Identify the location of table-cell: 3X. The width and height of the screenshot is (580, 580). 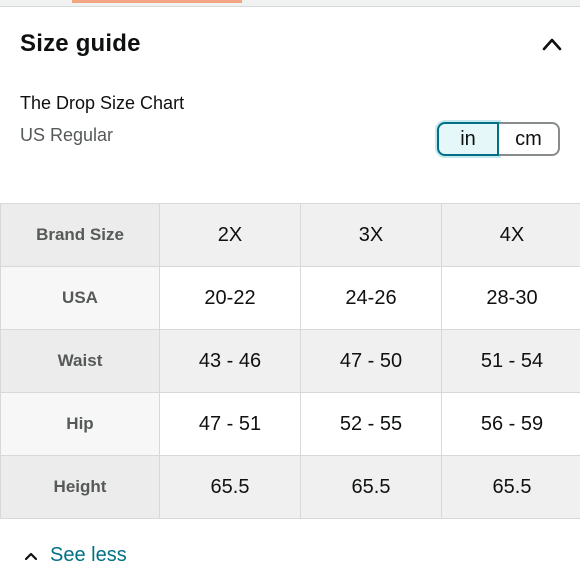
(371, 235).